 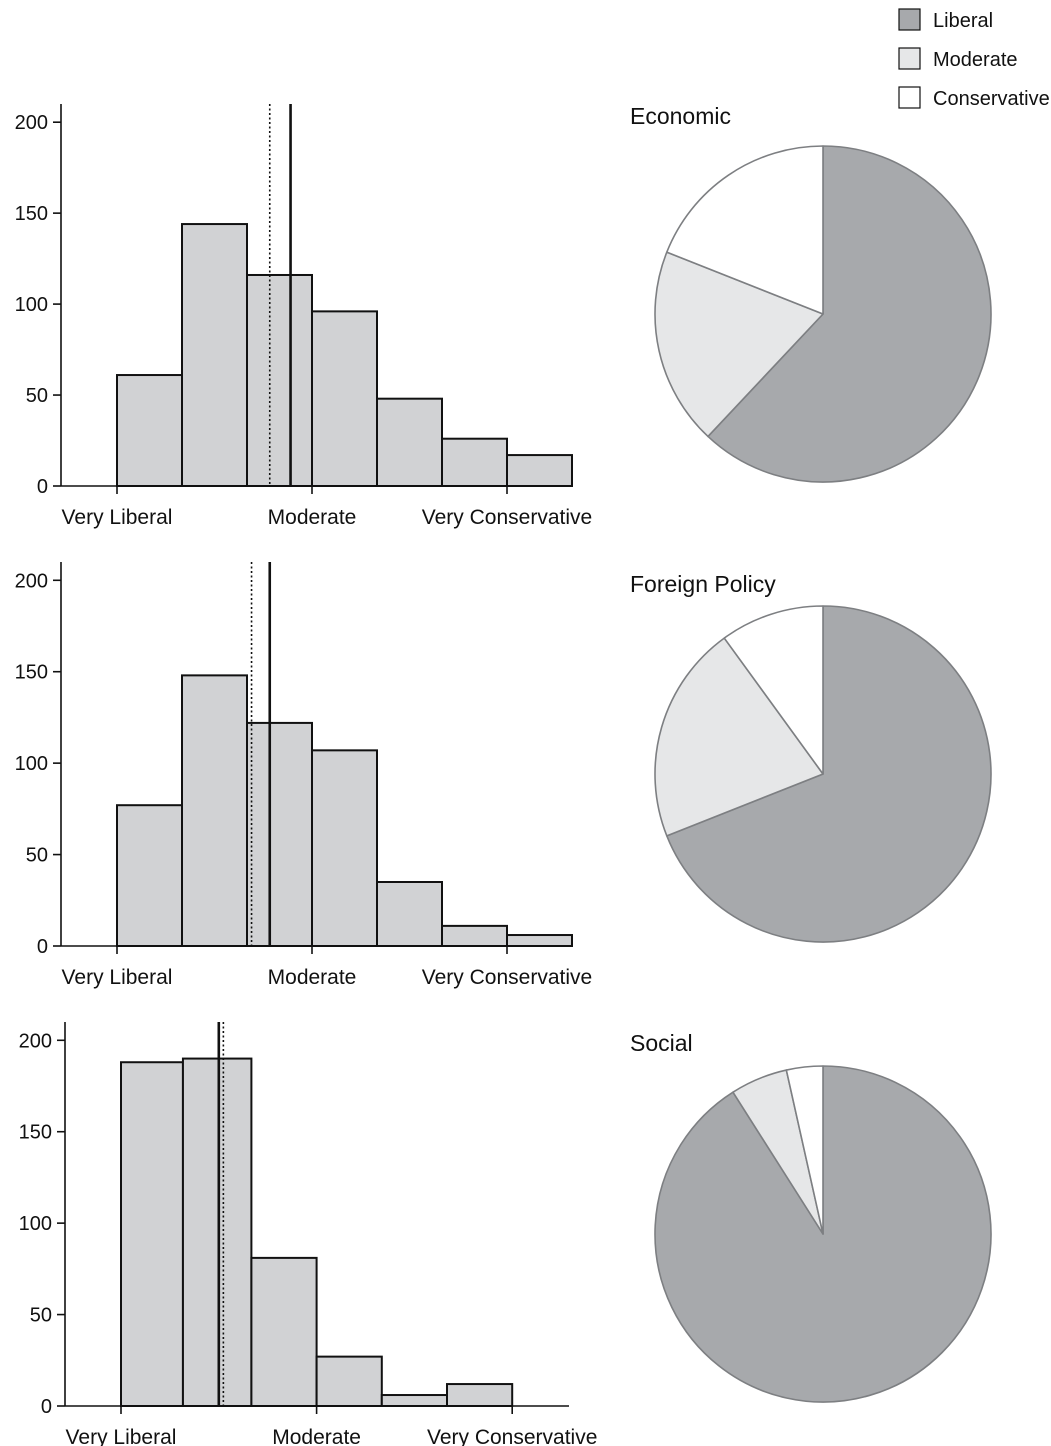 What do you see at coordinates (909, 19) in the screenshot?
I see `legend-swatch-liberal` at bounding box center [909, 19].